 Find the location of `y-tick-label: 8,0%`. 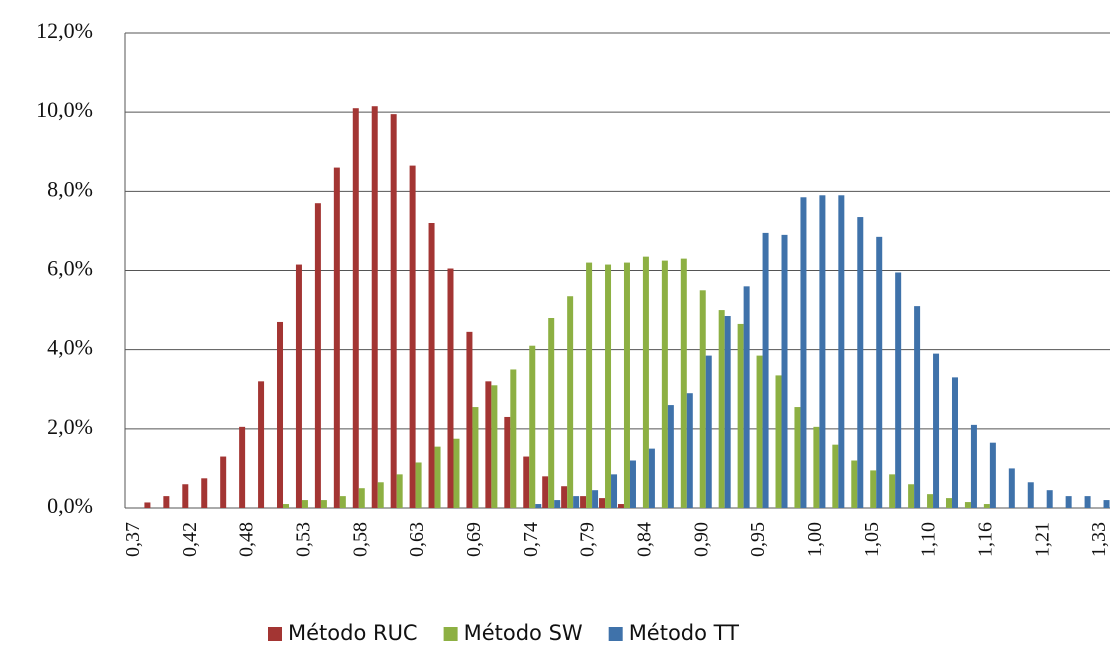

y-tick-label: 8,0% is located at coordinates (70, 188).